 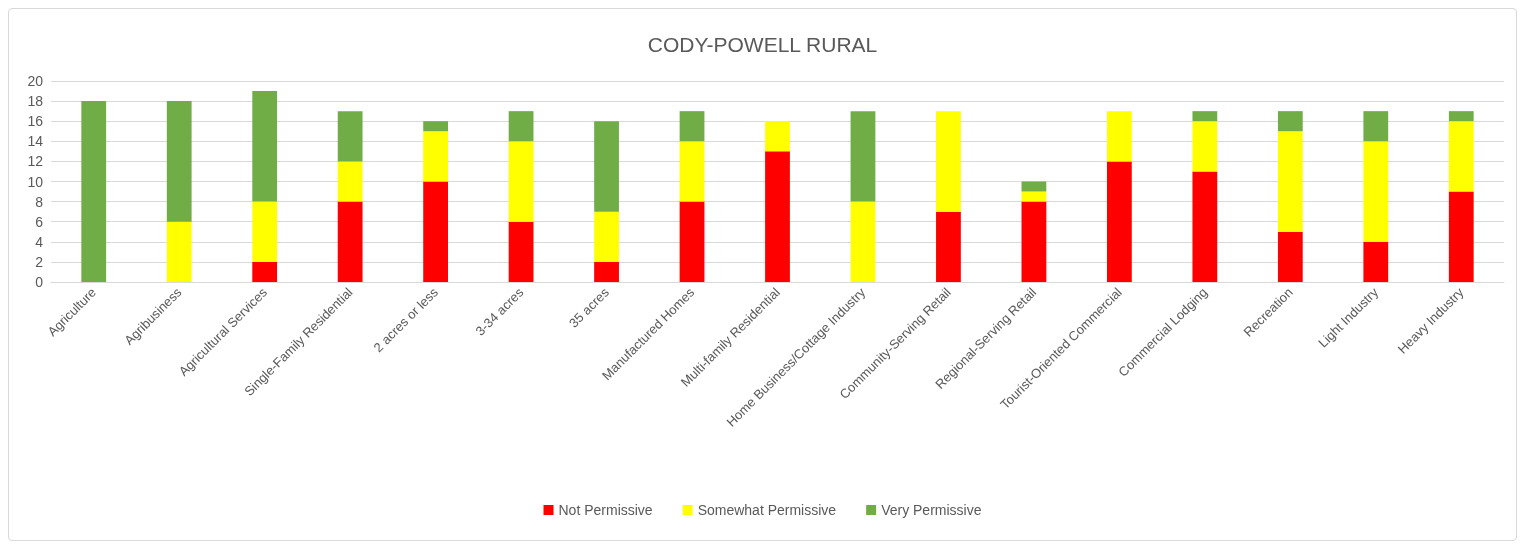 What do you see at coordinates (35, 121) in the screenshot?
I see `y-tick-label: 16` at bounding box center [35, 121].